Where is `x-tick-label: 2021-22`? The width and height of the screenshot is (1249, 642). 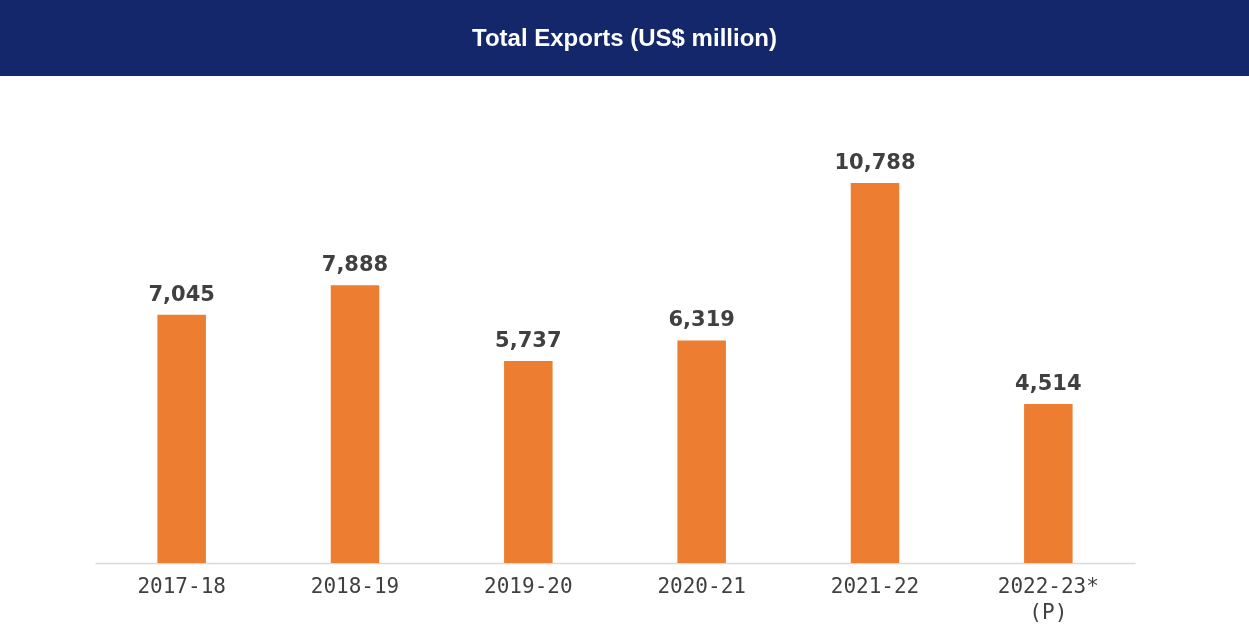
x-tick-label: 2021-22 is located at coordinates (875, 585).